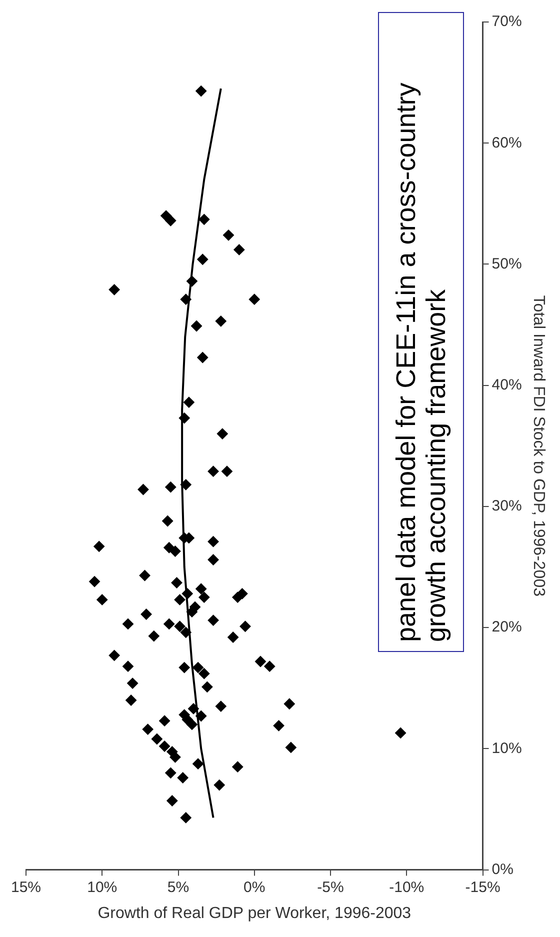  What do you see at coordinates (255, 913) in the screenshot?
I see `x-axis-title: Growth of Real GDP per Worker, 1996-2003` at bounding box center [255, 913].